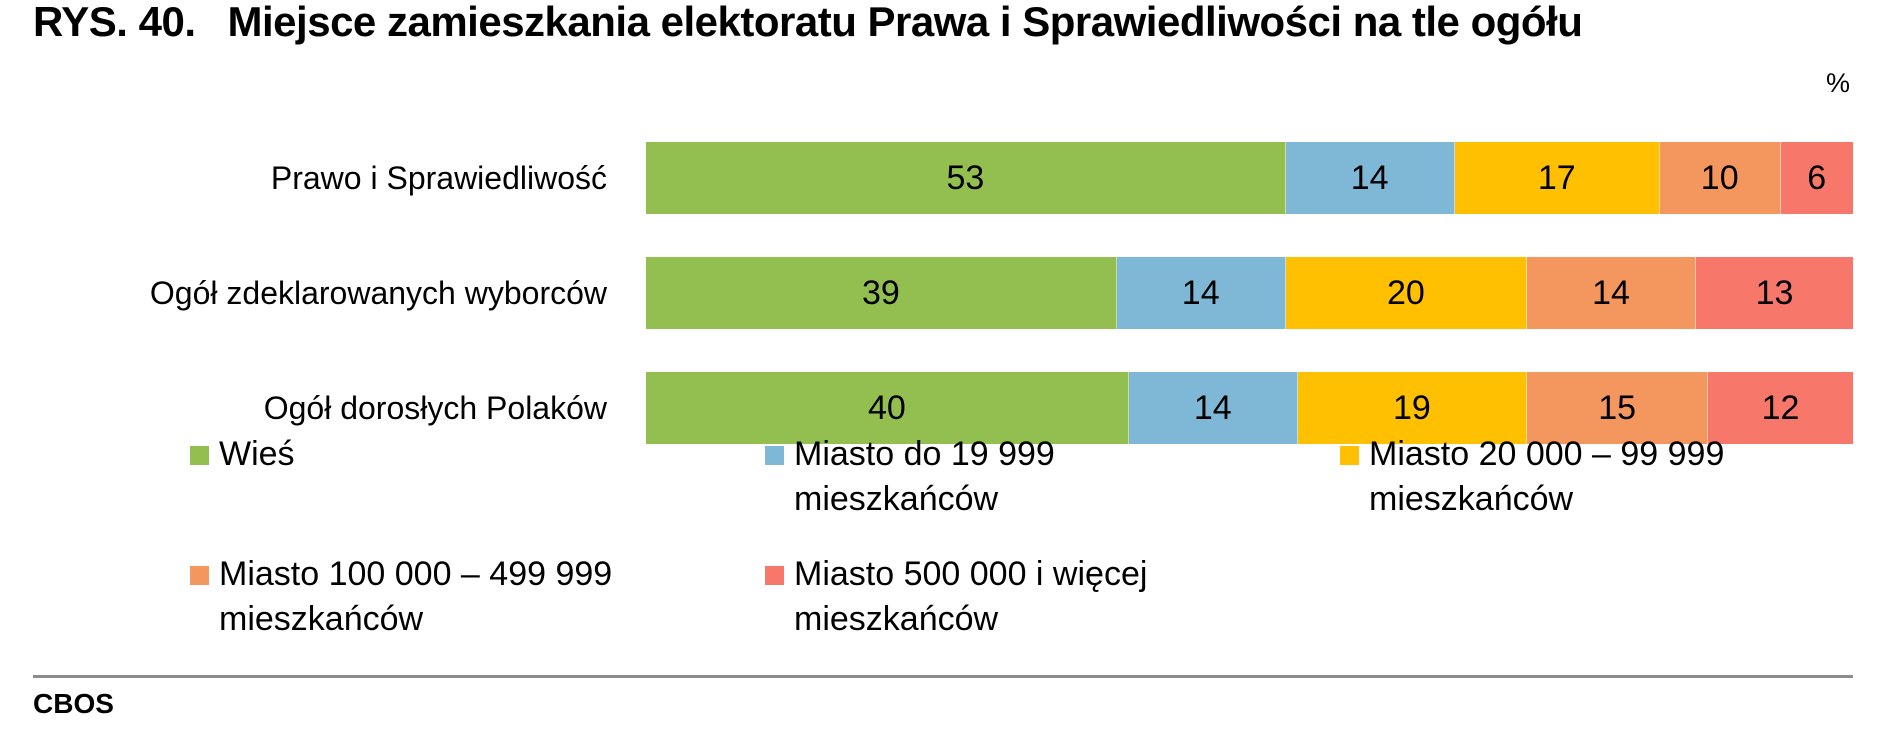  Describe the element at coordinates (1838, 83) in the screenshot. I see `unit-label: %` at that location.